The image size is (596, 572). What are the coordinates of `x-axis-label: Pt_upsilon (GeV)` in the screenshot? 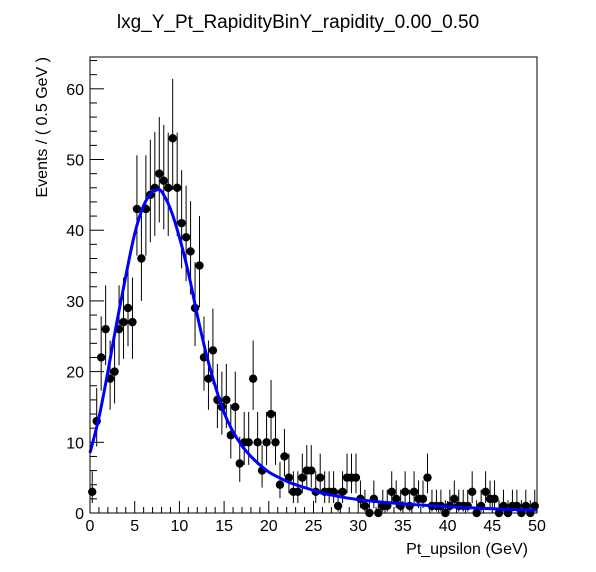 It's located at (467, 549).